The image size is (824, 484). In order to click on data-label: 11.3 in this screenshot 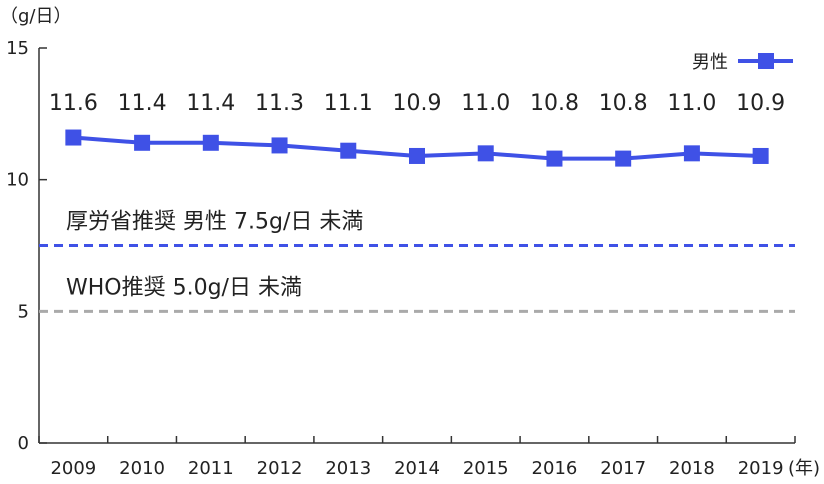, I will do `click(279, 103)`.